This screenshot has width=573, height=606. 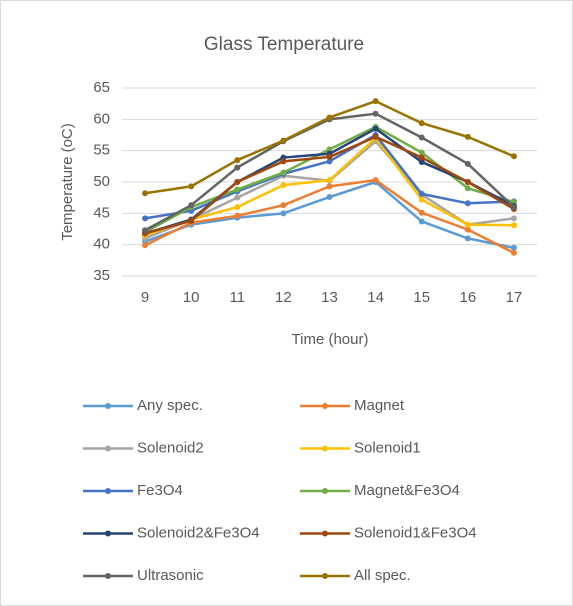 What do you see at coordinates (283, 297) in the screenshot?
I see `x-tick-label: 12` at bounding box center [283, 297].